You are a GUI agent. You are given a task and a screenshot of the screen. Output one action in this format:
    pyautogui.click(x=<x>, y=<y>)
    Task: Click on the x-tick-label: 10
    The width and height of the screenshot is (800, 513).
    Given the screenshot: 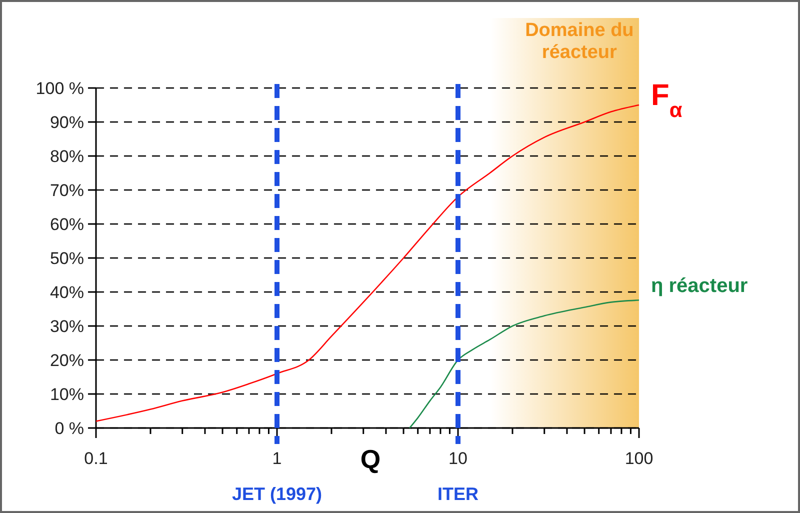 What is the action you would take?
    pyautogui.click(x=458, y=458)
    